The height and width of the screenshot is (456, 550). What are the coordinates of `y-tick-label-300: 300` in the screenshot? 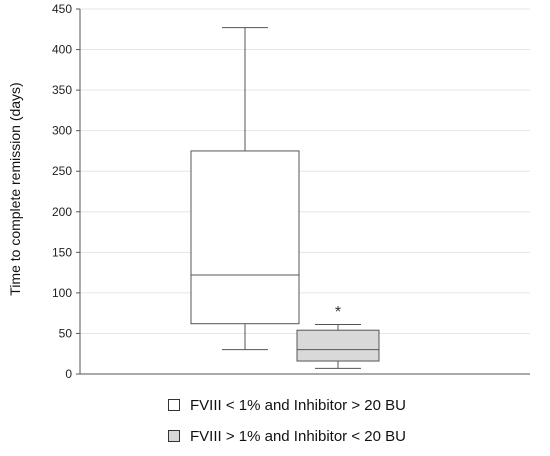 It's located at (62, 131).